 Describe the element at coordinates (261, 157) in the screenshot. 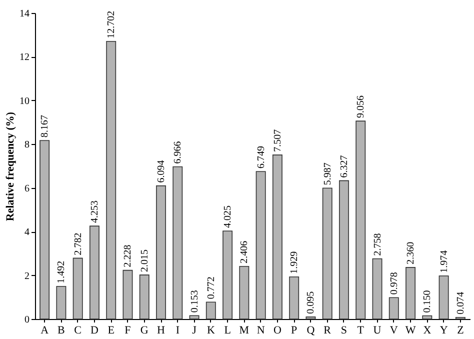

I see `data-label: 6.749` at that location.